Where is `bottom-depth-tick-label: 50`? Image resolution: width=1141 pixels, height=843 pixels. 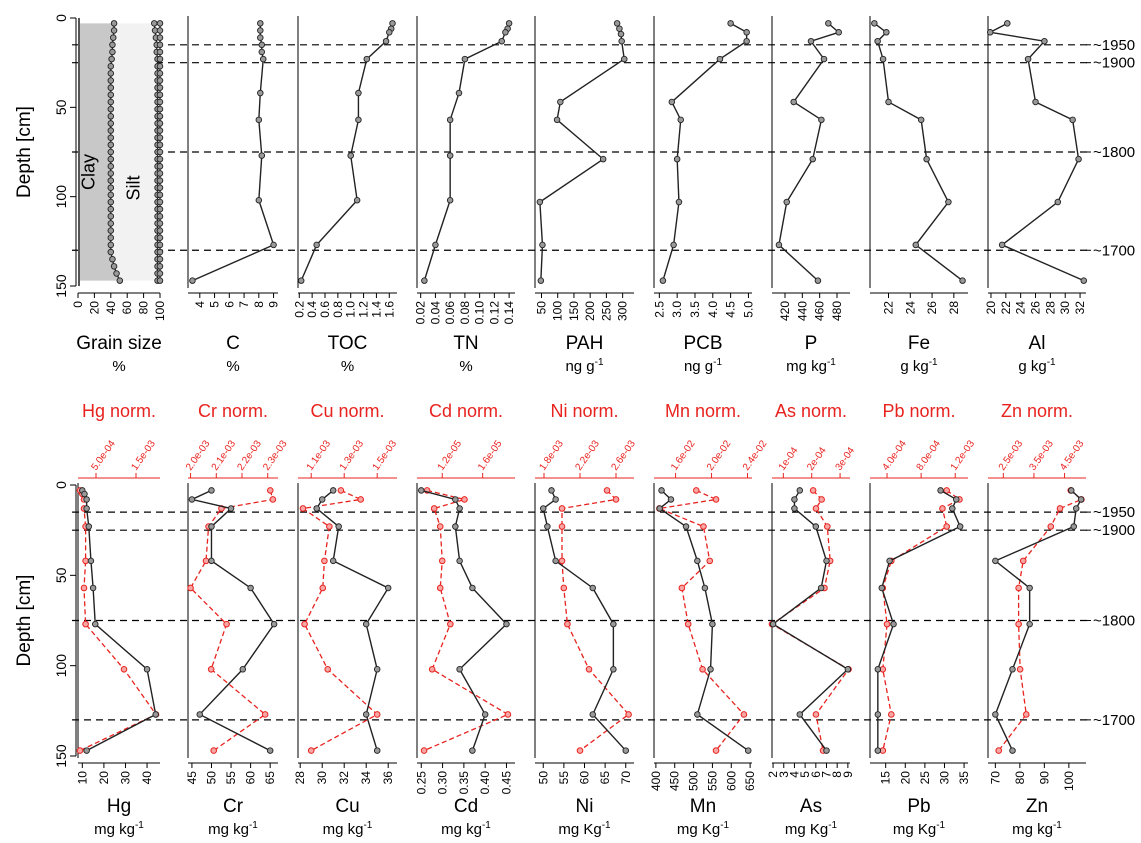
bottom-depth-tick-label: 50 is located at coordinates (61, 575).